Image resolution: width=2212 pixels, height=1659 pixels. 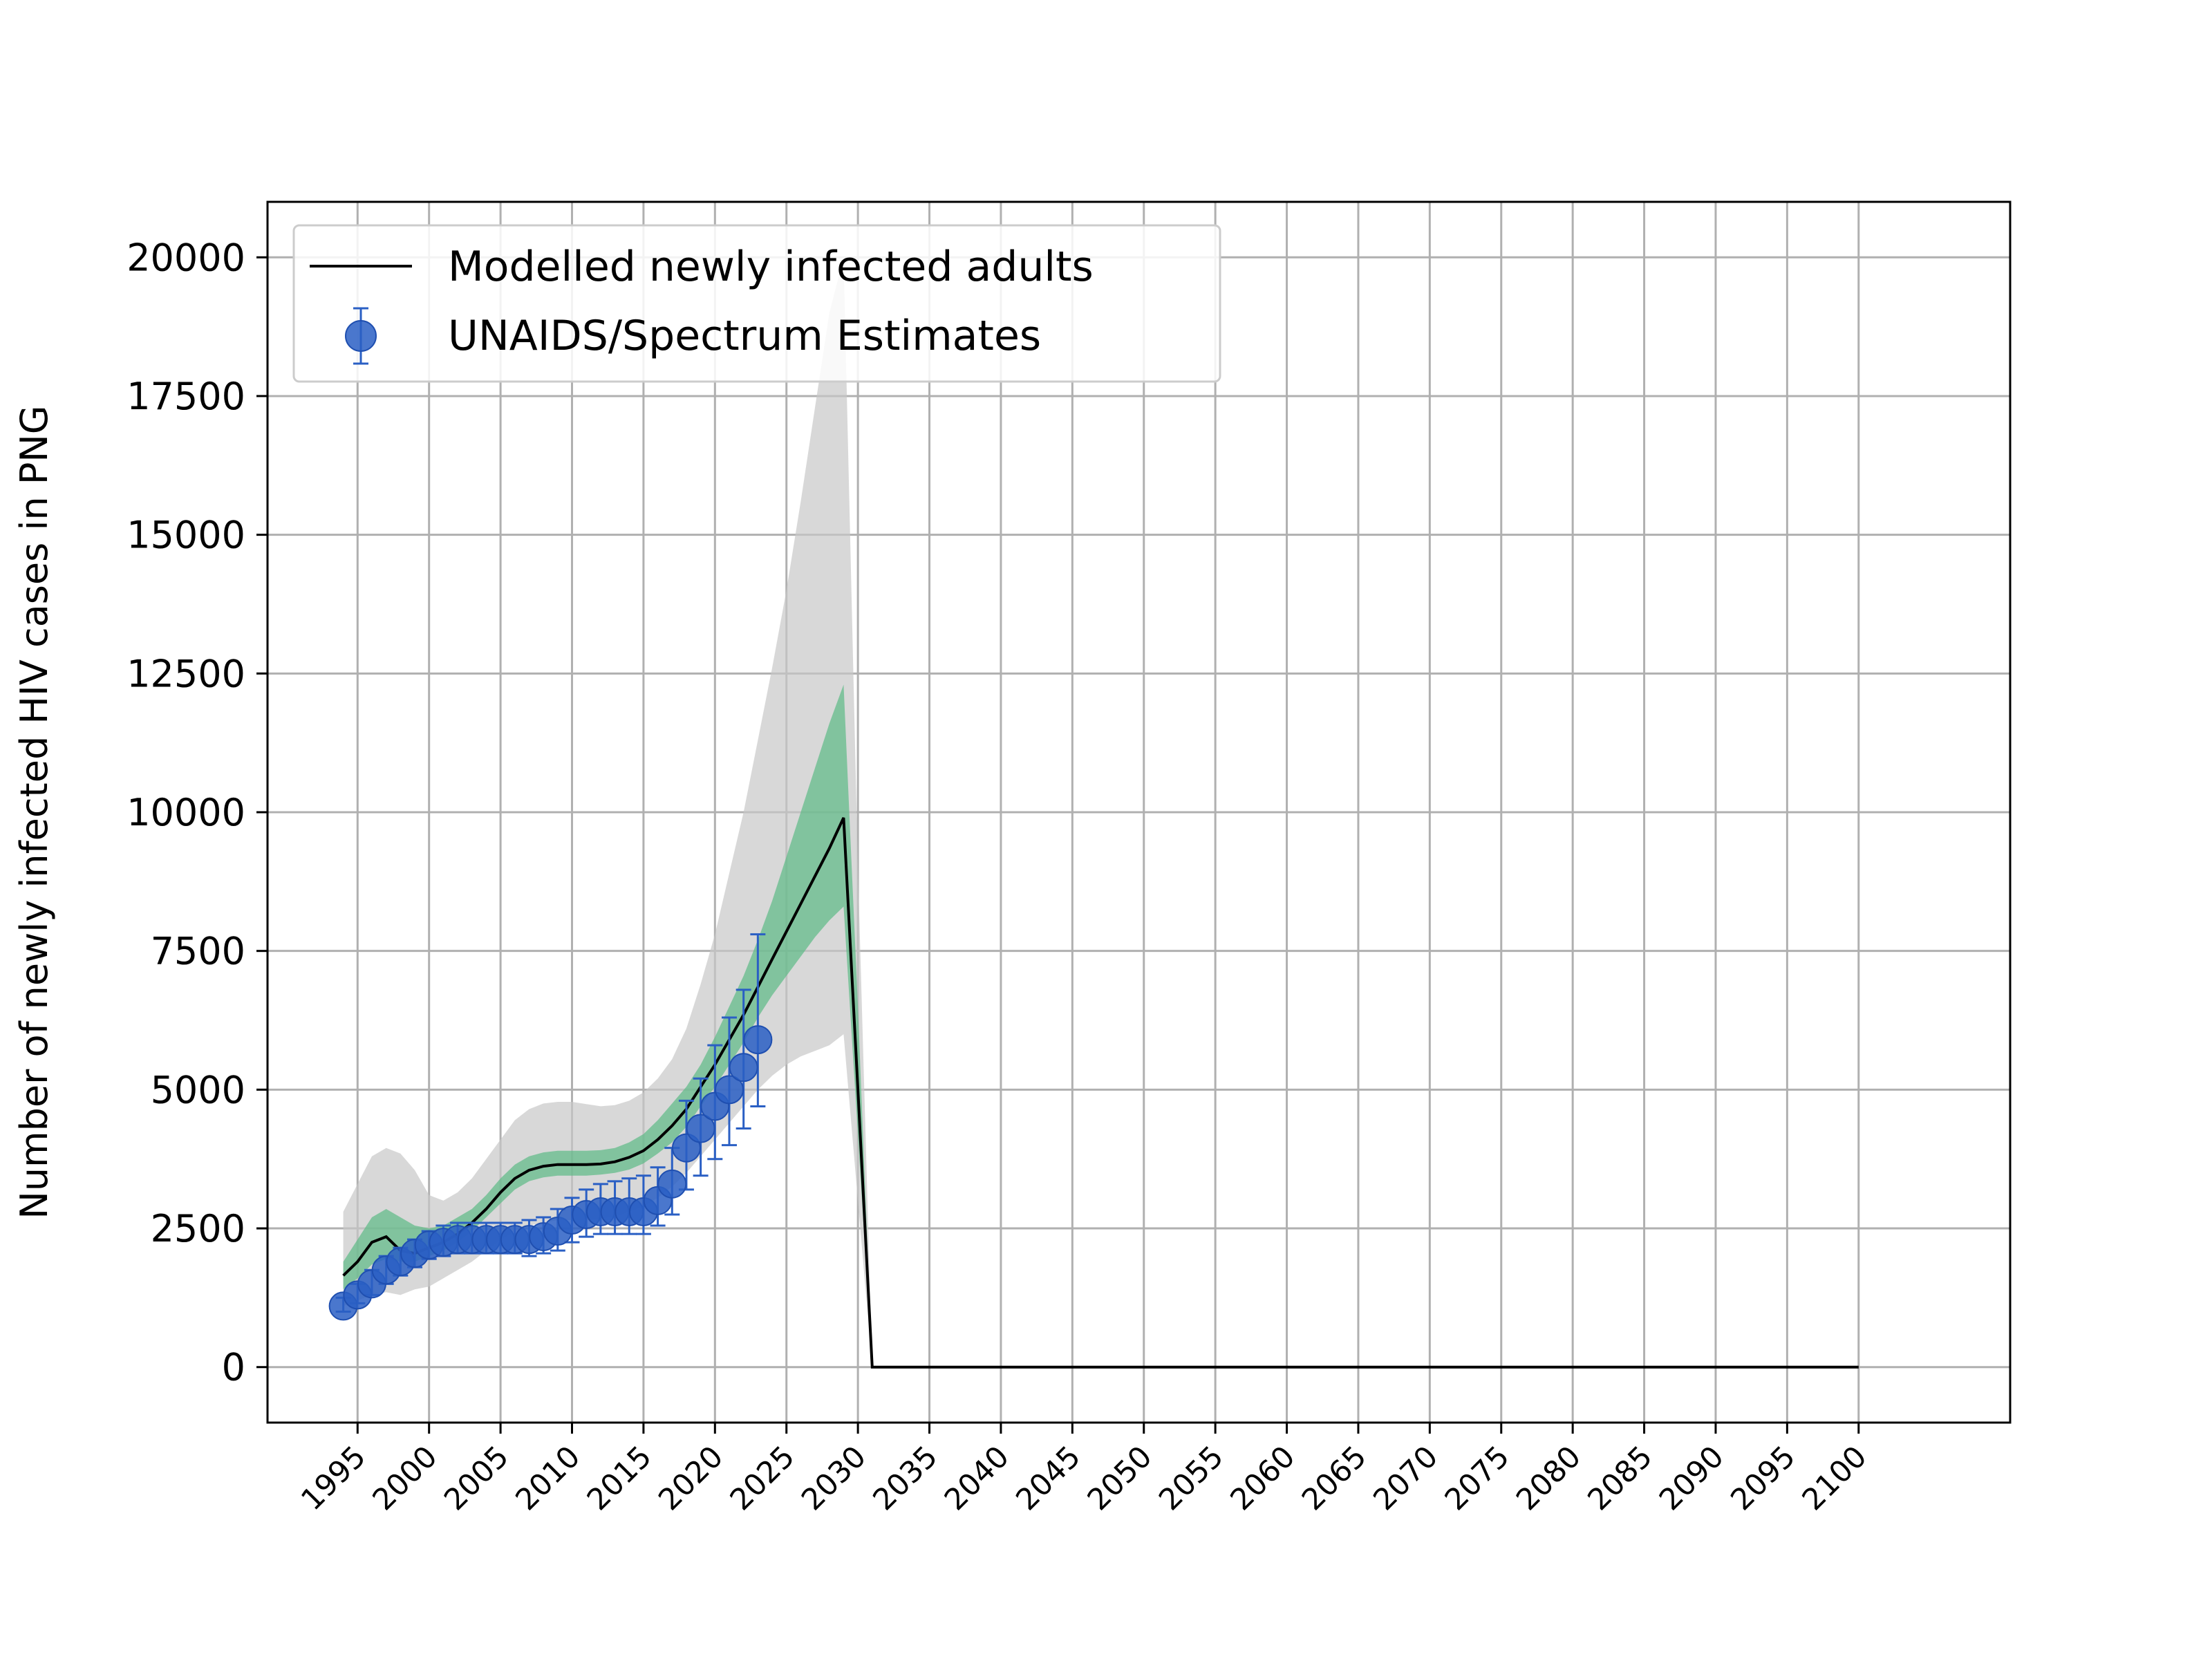 What do you see at coordinates (744, 1067) in the screenshot?
I see `estimate-point-2022` at bounding box center [744, 1067].